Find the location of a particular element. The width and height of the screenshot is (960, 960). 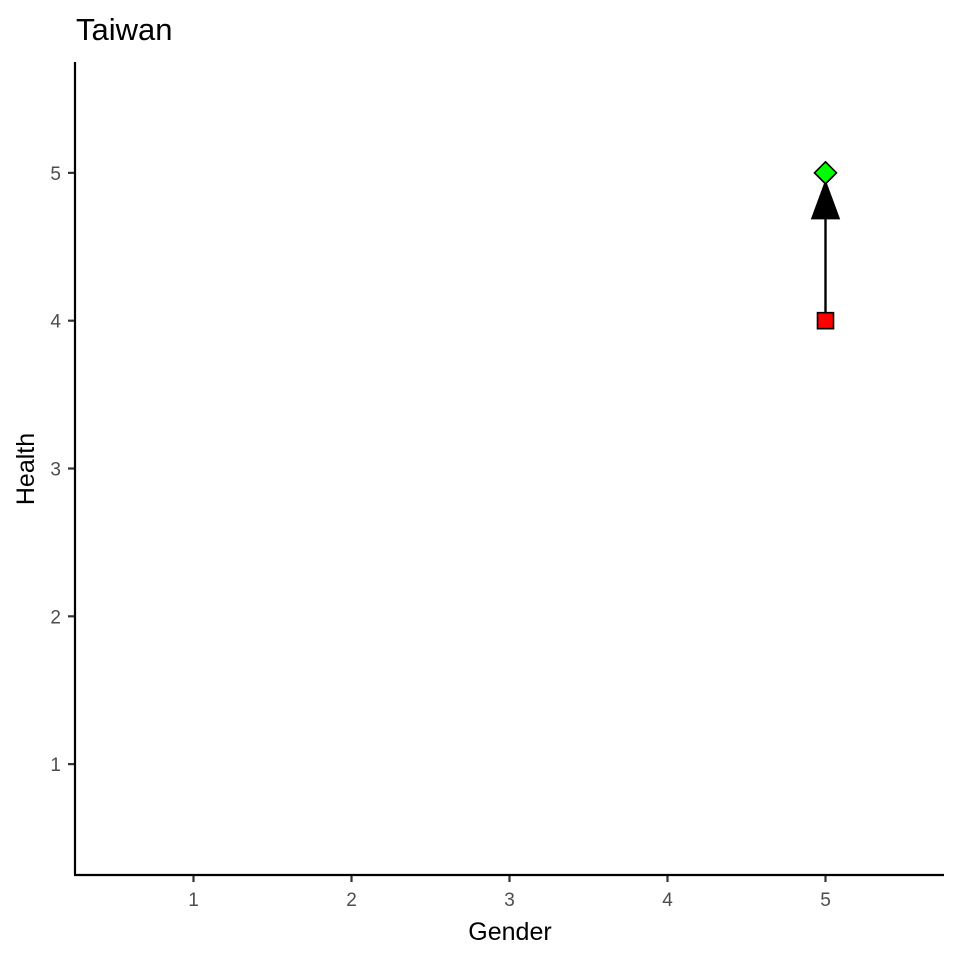

x-axis-ticks: 1 2 3 4 5 is located at coordinates (509, 893).